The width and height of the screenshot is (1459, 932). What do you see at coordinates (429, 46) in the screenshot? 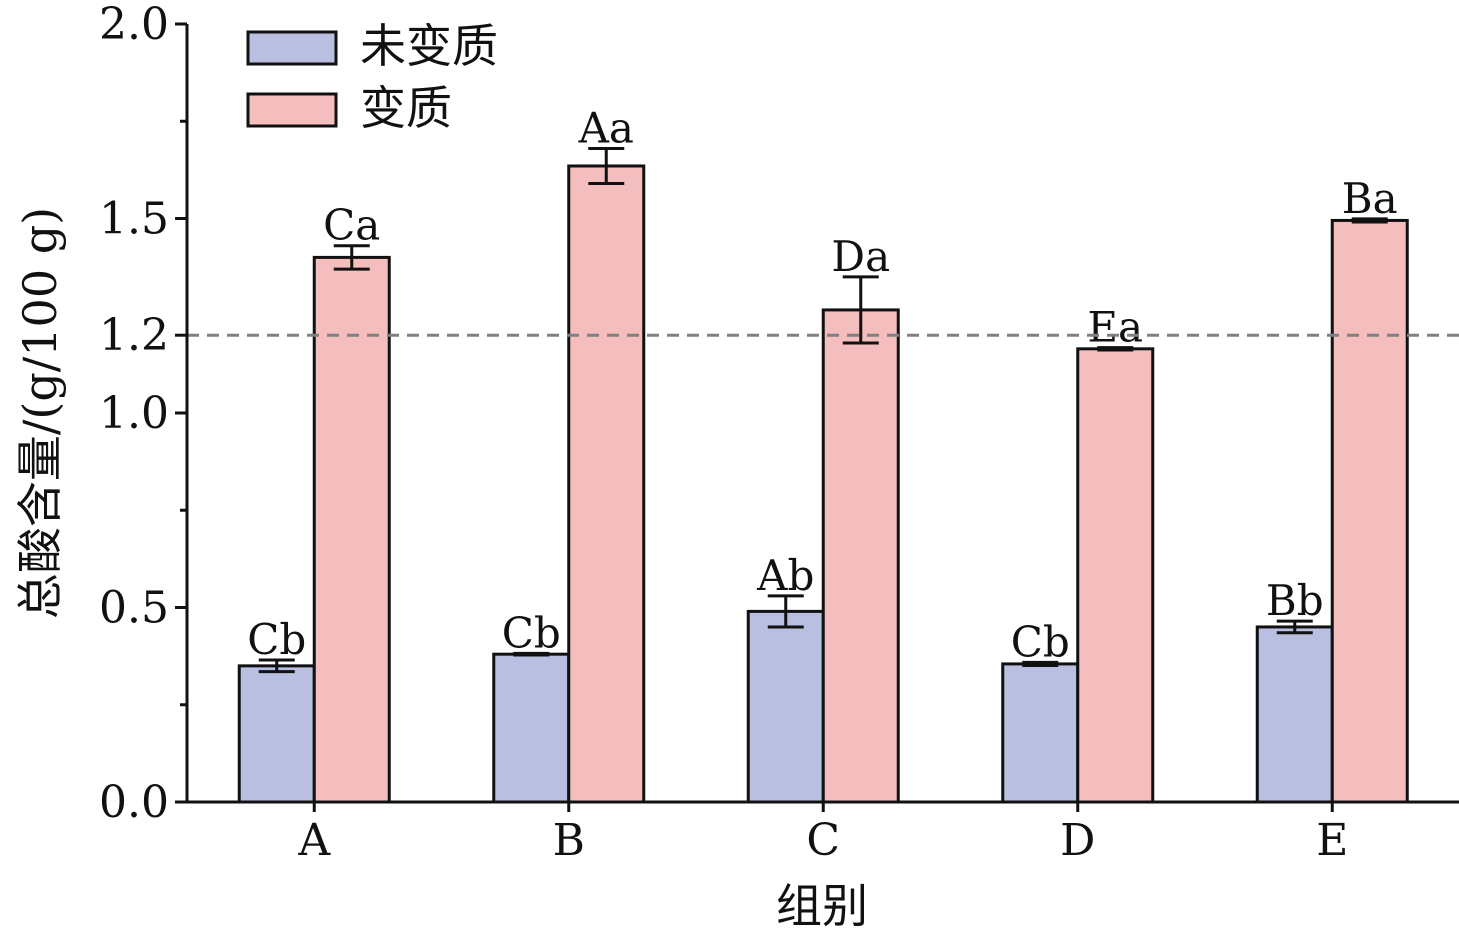
I see `legend-label-series-1: 未变质` at bounding box center [429, 46].